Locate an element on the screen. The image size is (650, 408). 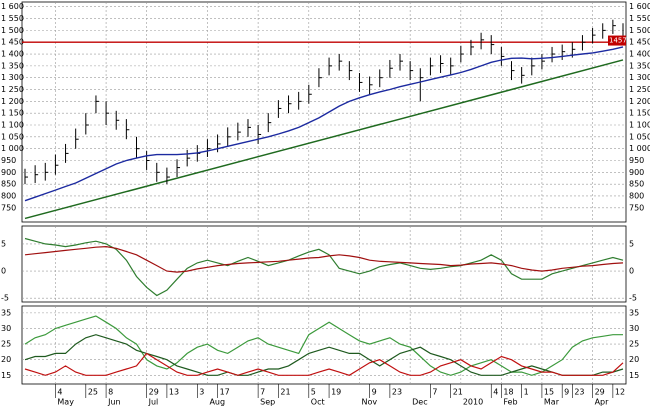
y-tick-label-right: 15 is located at coordinates (634, 375).